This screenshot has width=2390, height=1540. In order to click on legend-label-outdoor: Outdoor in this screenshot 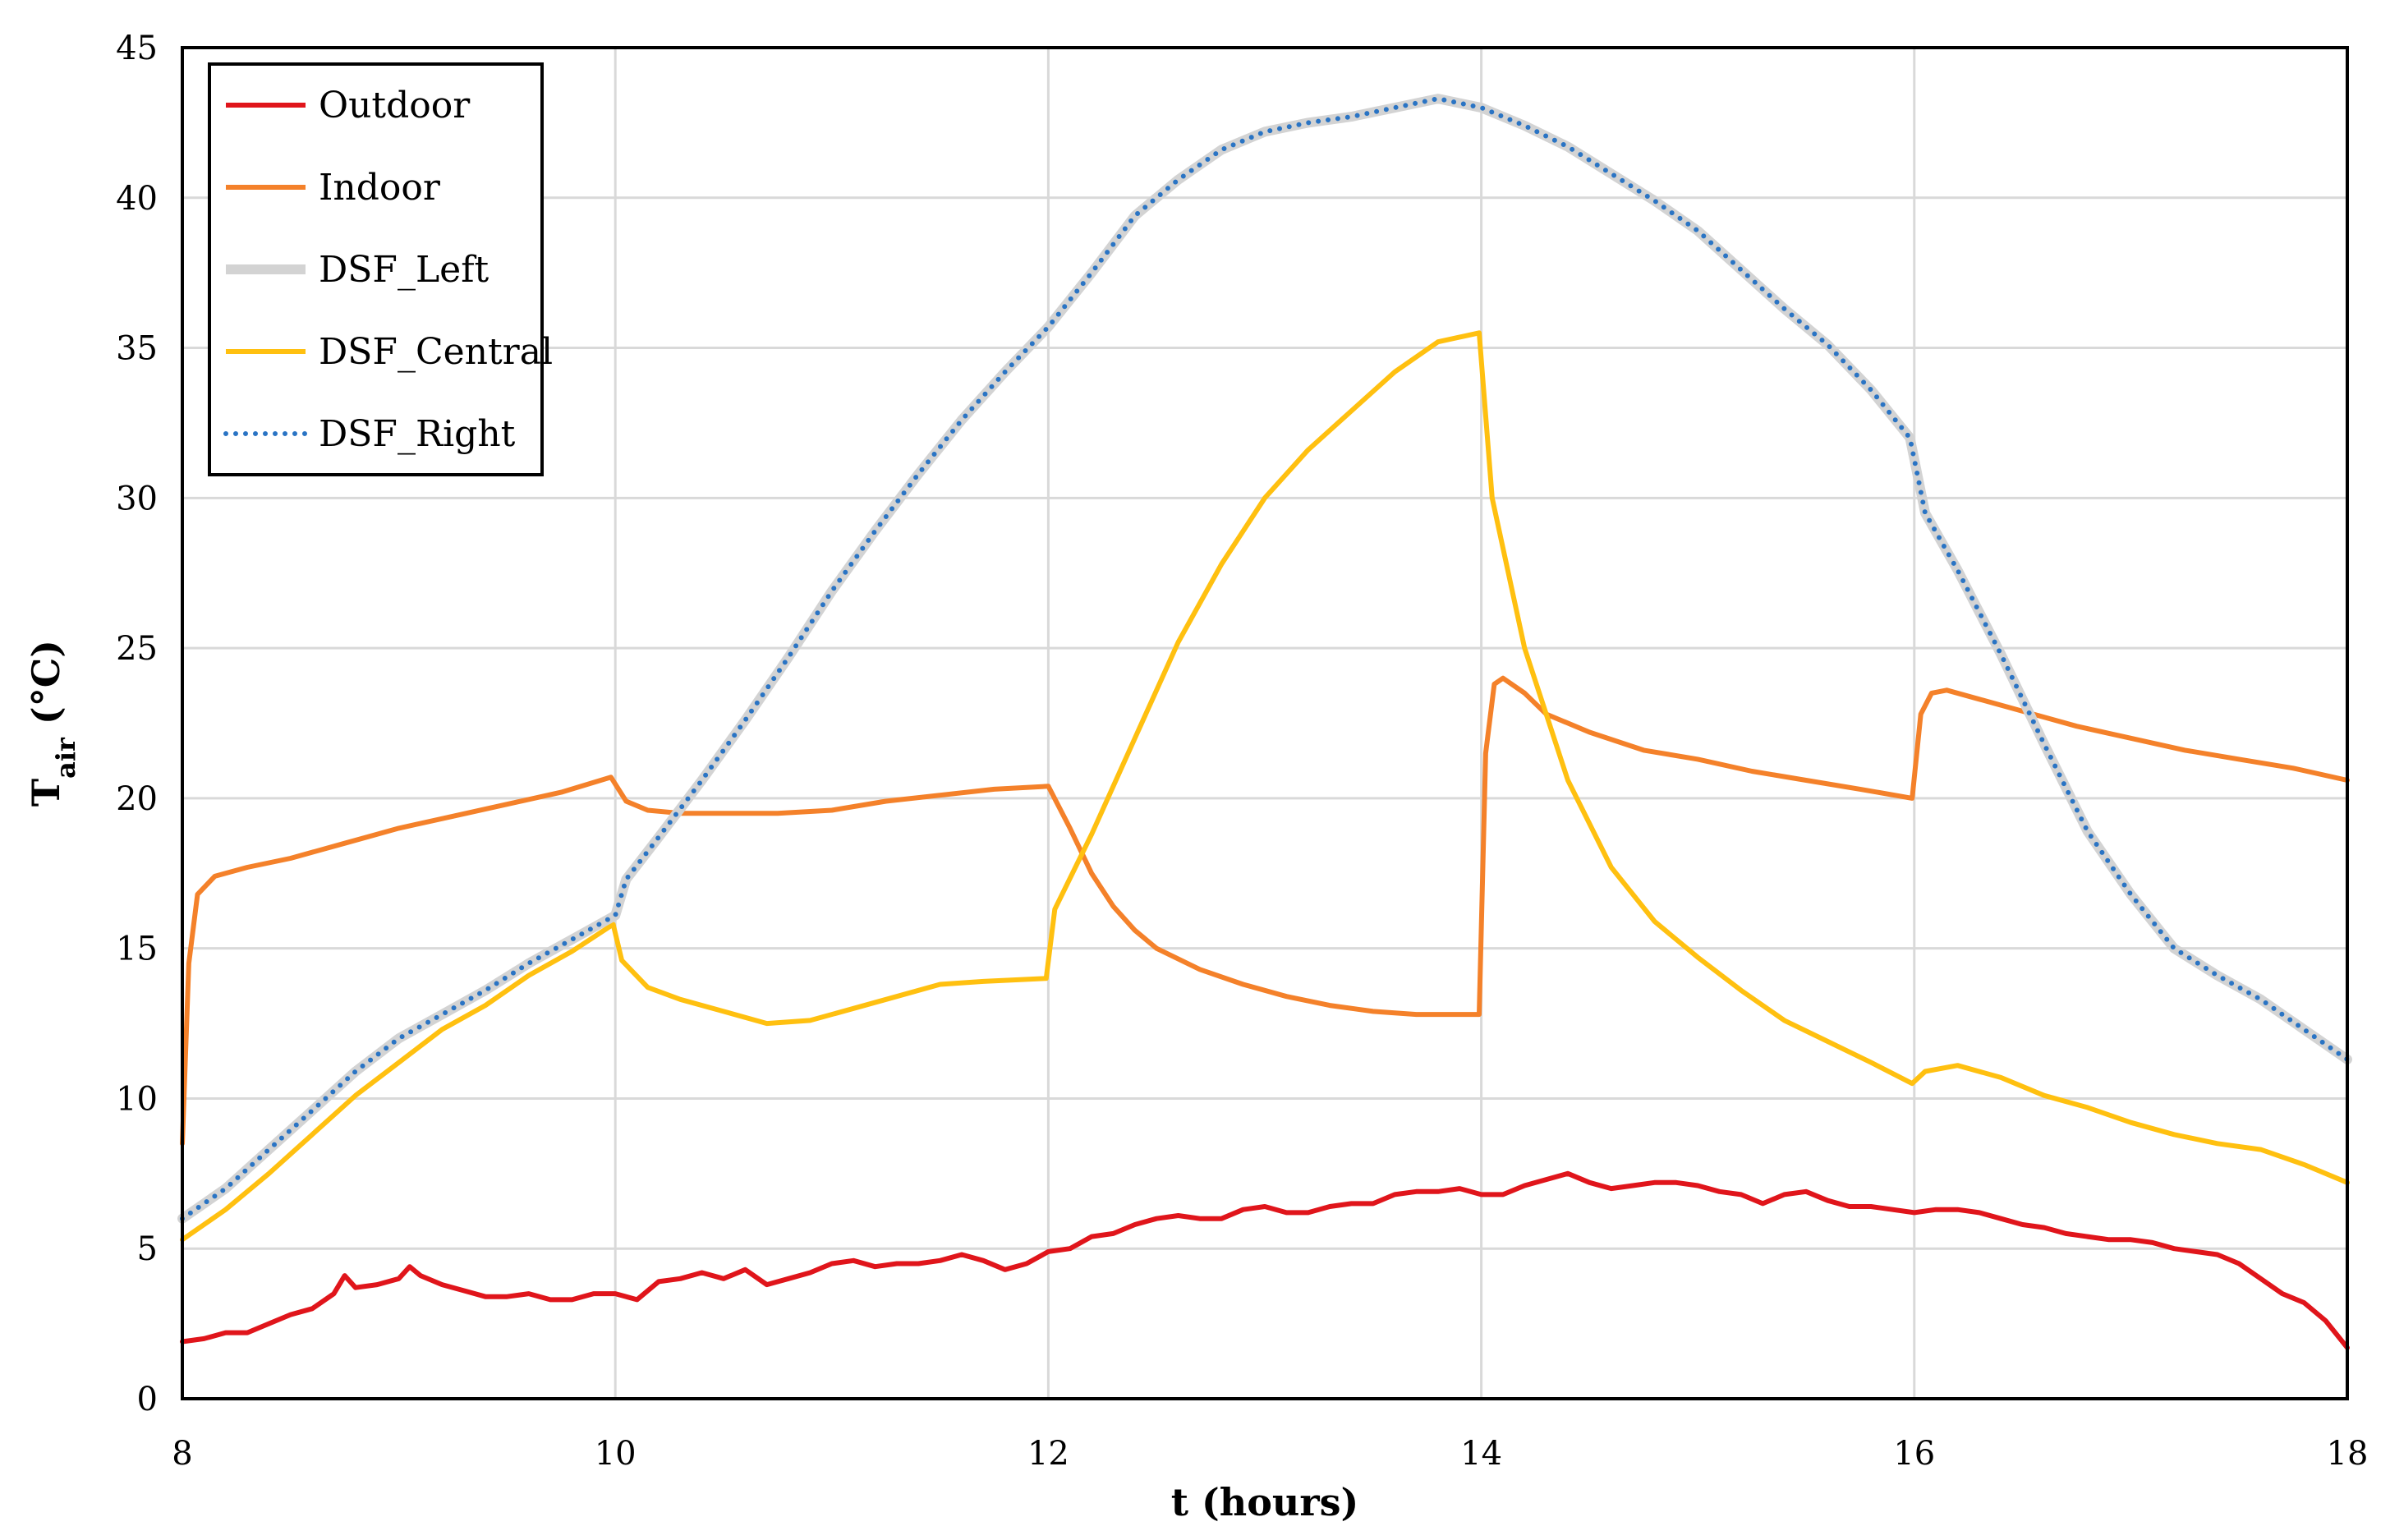, I will do `click(395, 105)`.